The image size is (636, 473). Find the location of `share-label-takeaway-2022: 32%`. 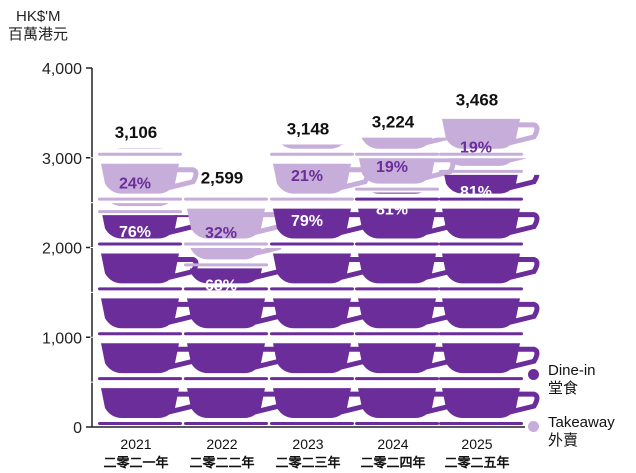

share-label-takeaway-2022: 32% is located at coordinates (221, 233).